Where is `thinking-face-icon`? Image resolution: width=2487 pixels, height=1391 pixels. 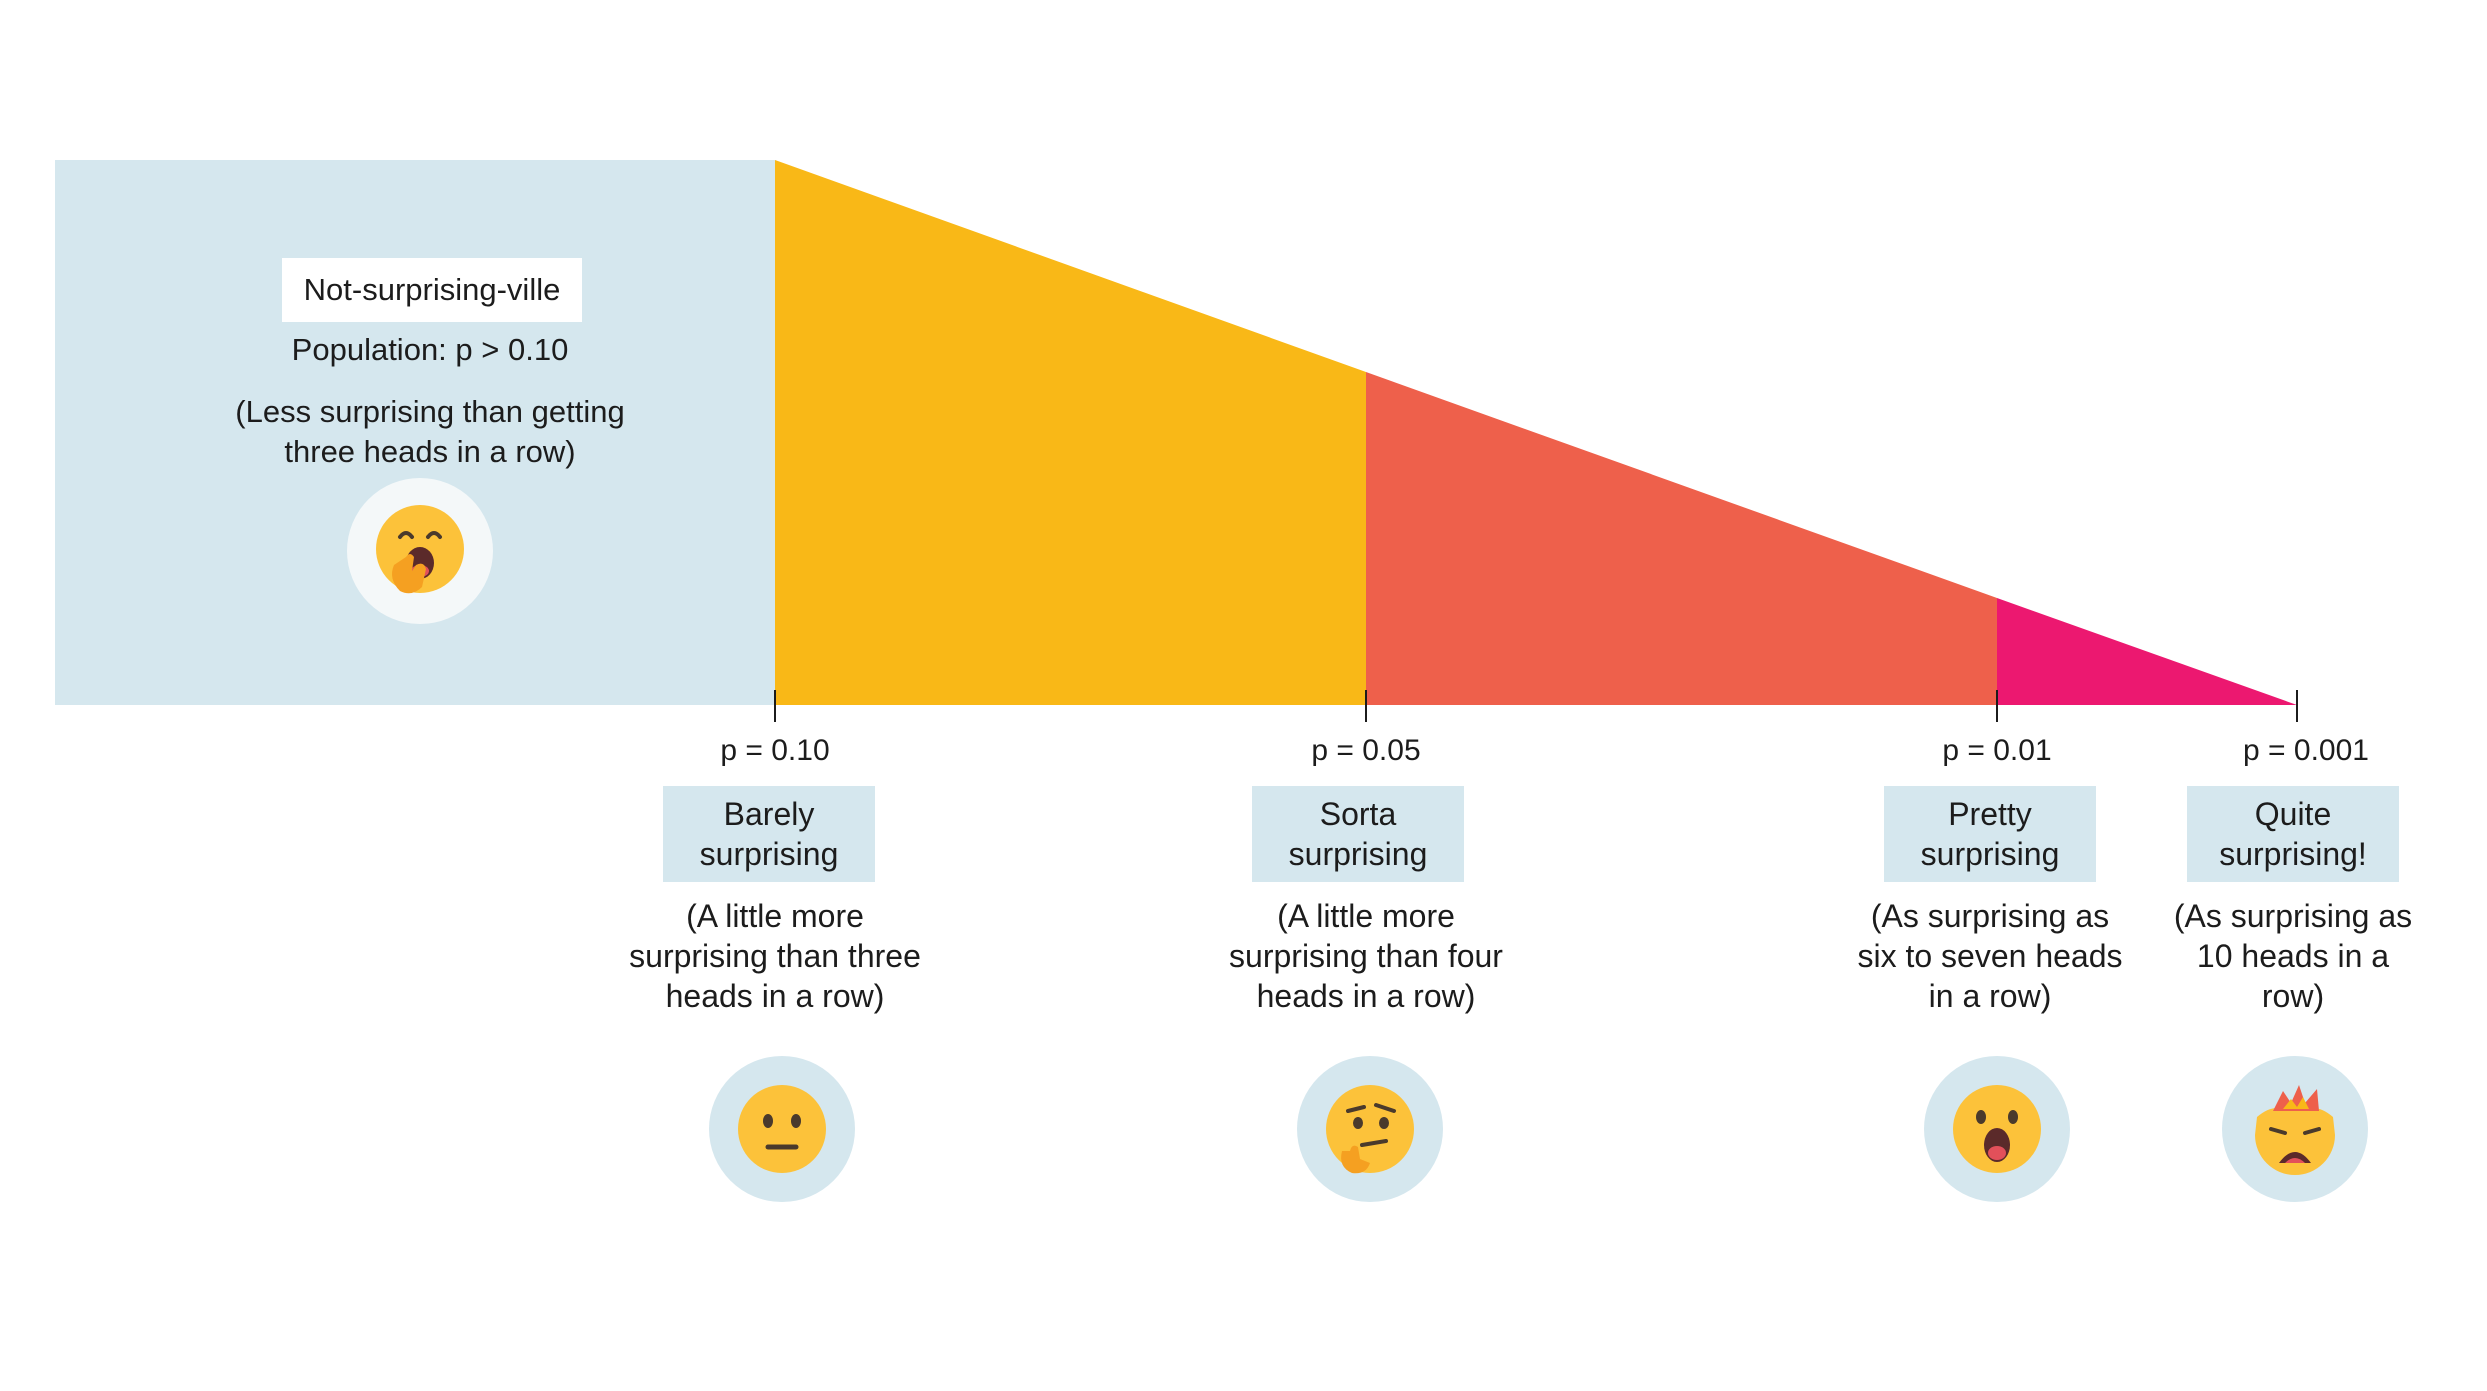
thinking-face-icon is located at coordinates (1370, 1129).